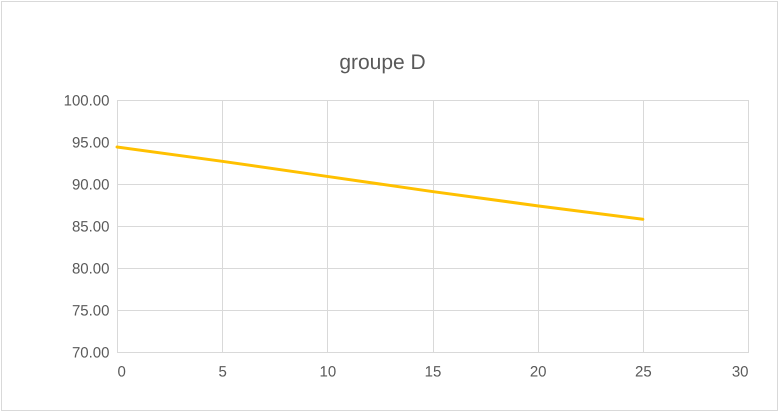 This screenshot has width=781, height=414. Describe the element at coordinates (740, 372) in the screenshot. I see `x-tick-label: 30` at that location.